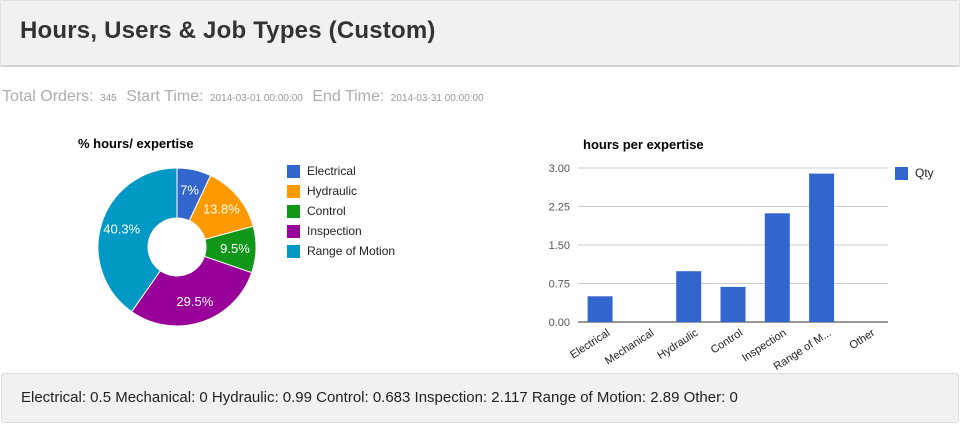  I want to click on pie-slice-value-label: 7%, so click(189, 189).